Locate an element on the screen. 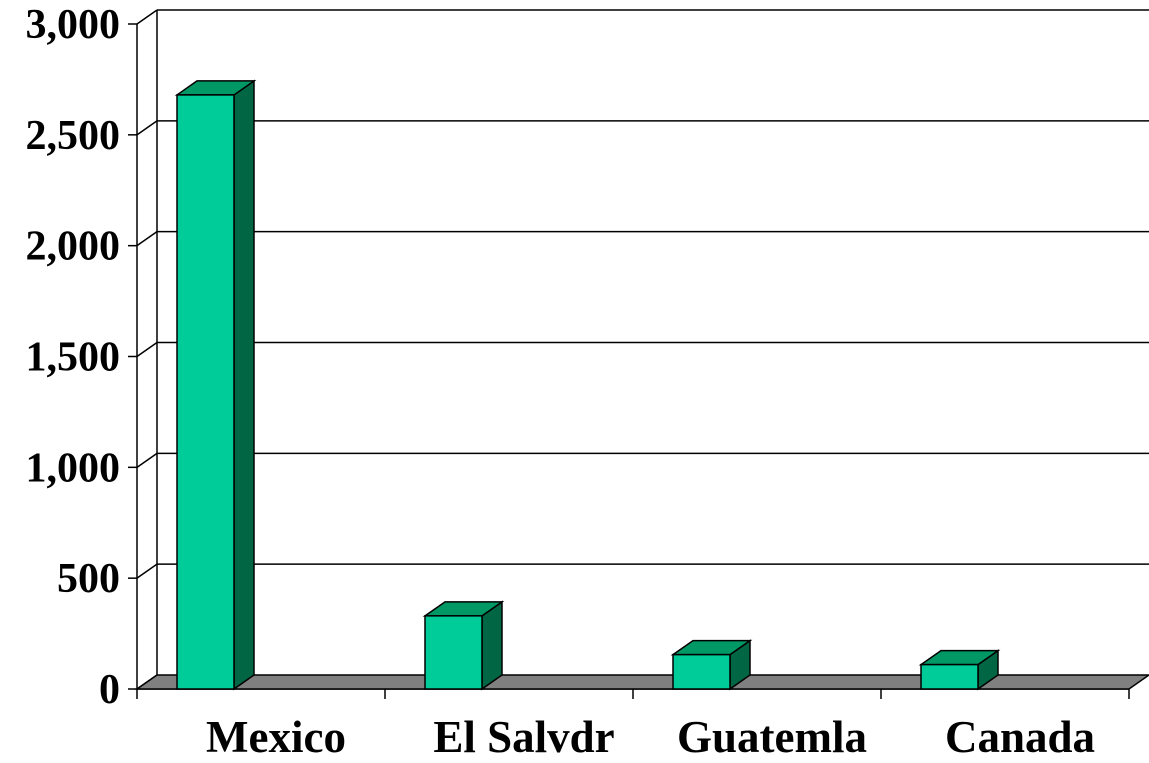  y-tick-label: 2,000 is located at coordinates (73, 247).